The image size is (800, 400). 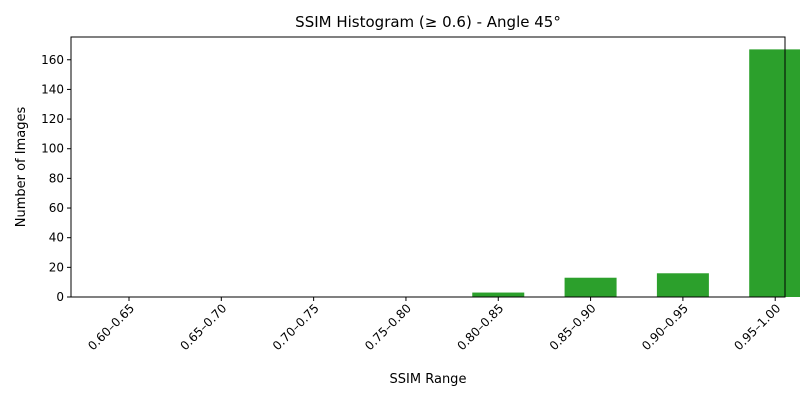 I want to click on y-tick-label: 0, so click(x=60, y=297).